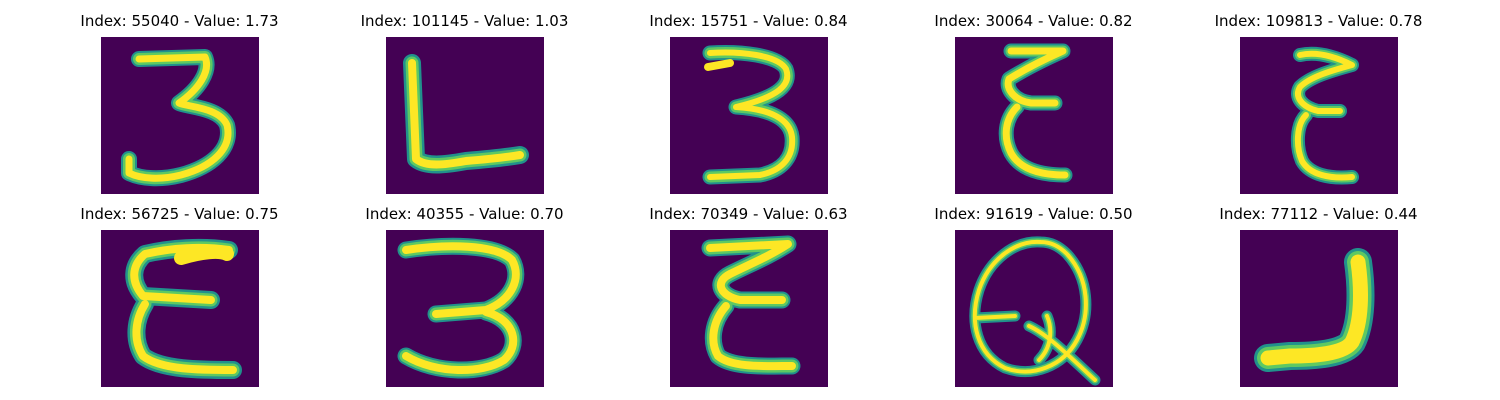  What do you see at coordinates (1319, 308) in the screenshot?
I see `handwritten-J-image` at bounding box center [1319, 308].